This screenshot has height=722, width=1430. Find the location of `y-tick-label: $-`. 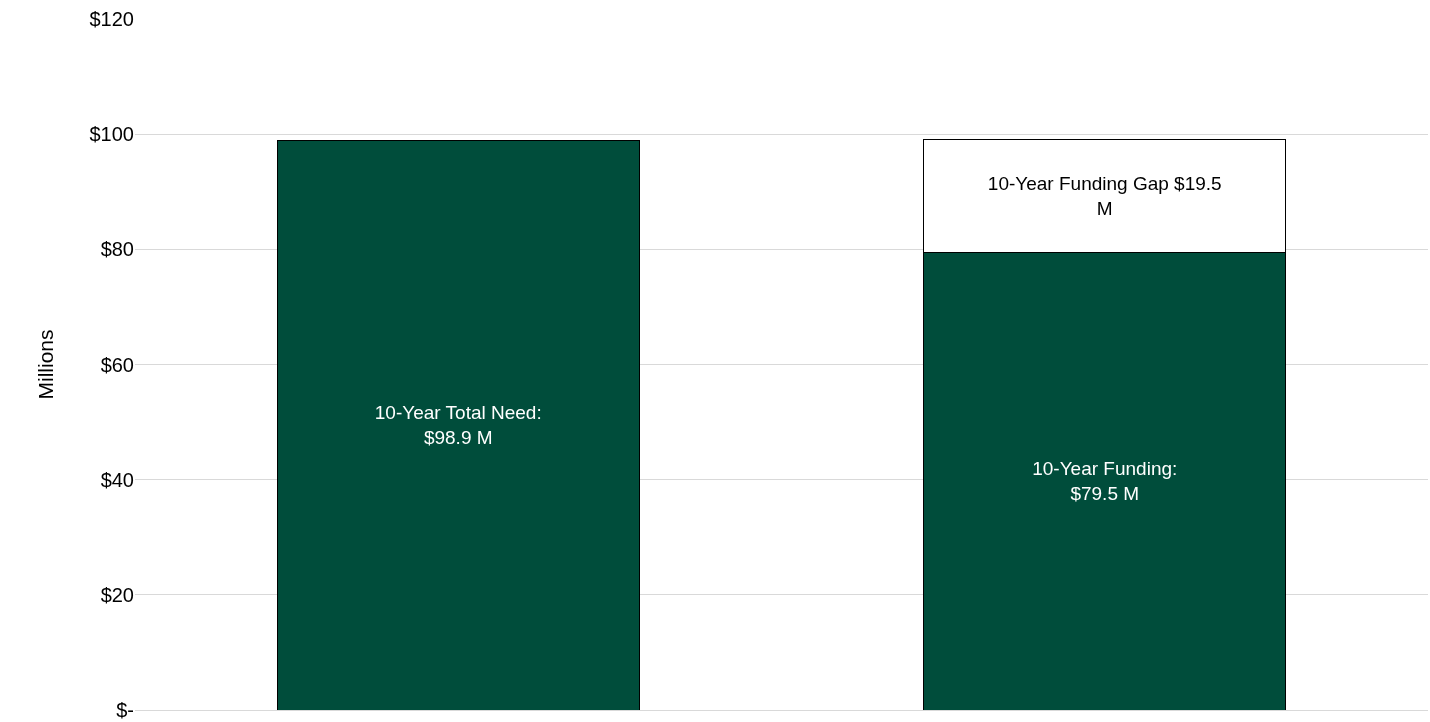

y-tick-label: $- is located at coordinates (125, 710).